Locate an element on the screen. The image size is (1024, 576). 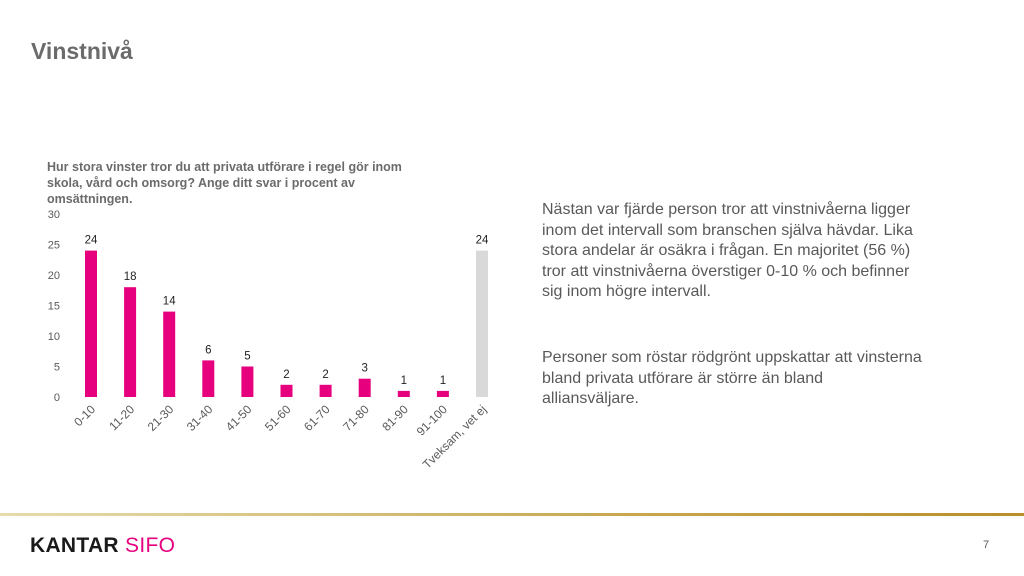
y-tick-label: 30 is located at coordinates (54, 215).